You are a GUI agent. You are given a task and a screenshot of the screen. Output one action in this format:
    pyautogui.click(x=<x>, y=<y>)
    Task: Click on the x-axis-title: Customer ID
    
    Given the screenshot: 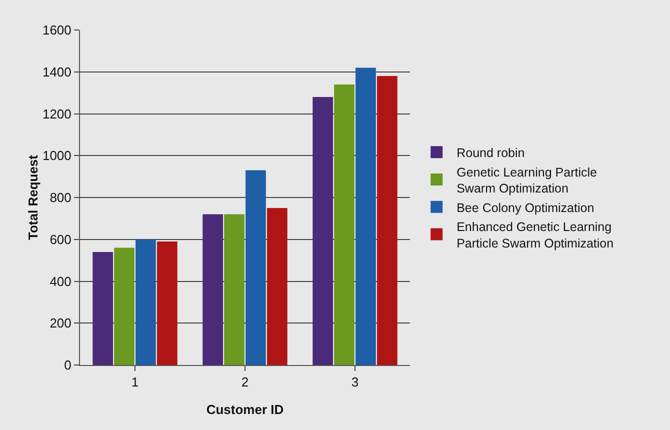 What is the action you would take?
    pyautogui.click(x=245, y=409)
    